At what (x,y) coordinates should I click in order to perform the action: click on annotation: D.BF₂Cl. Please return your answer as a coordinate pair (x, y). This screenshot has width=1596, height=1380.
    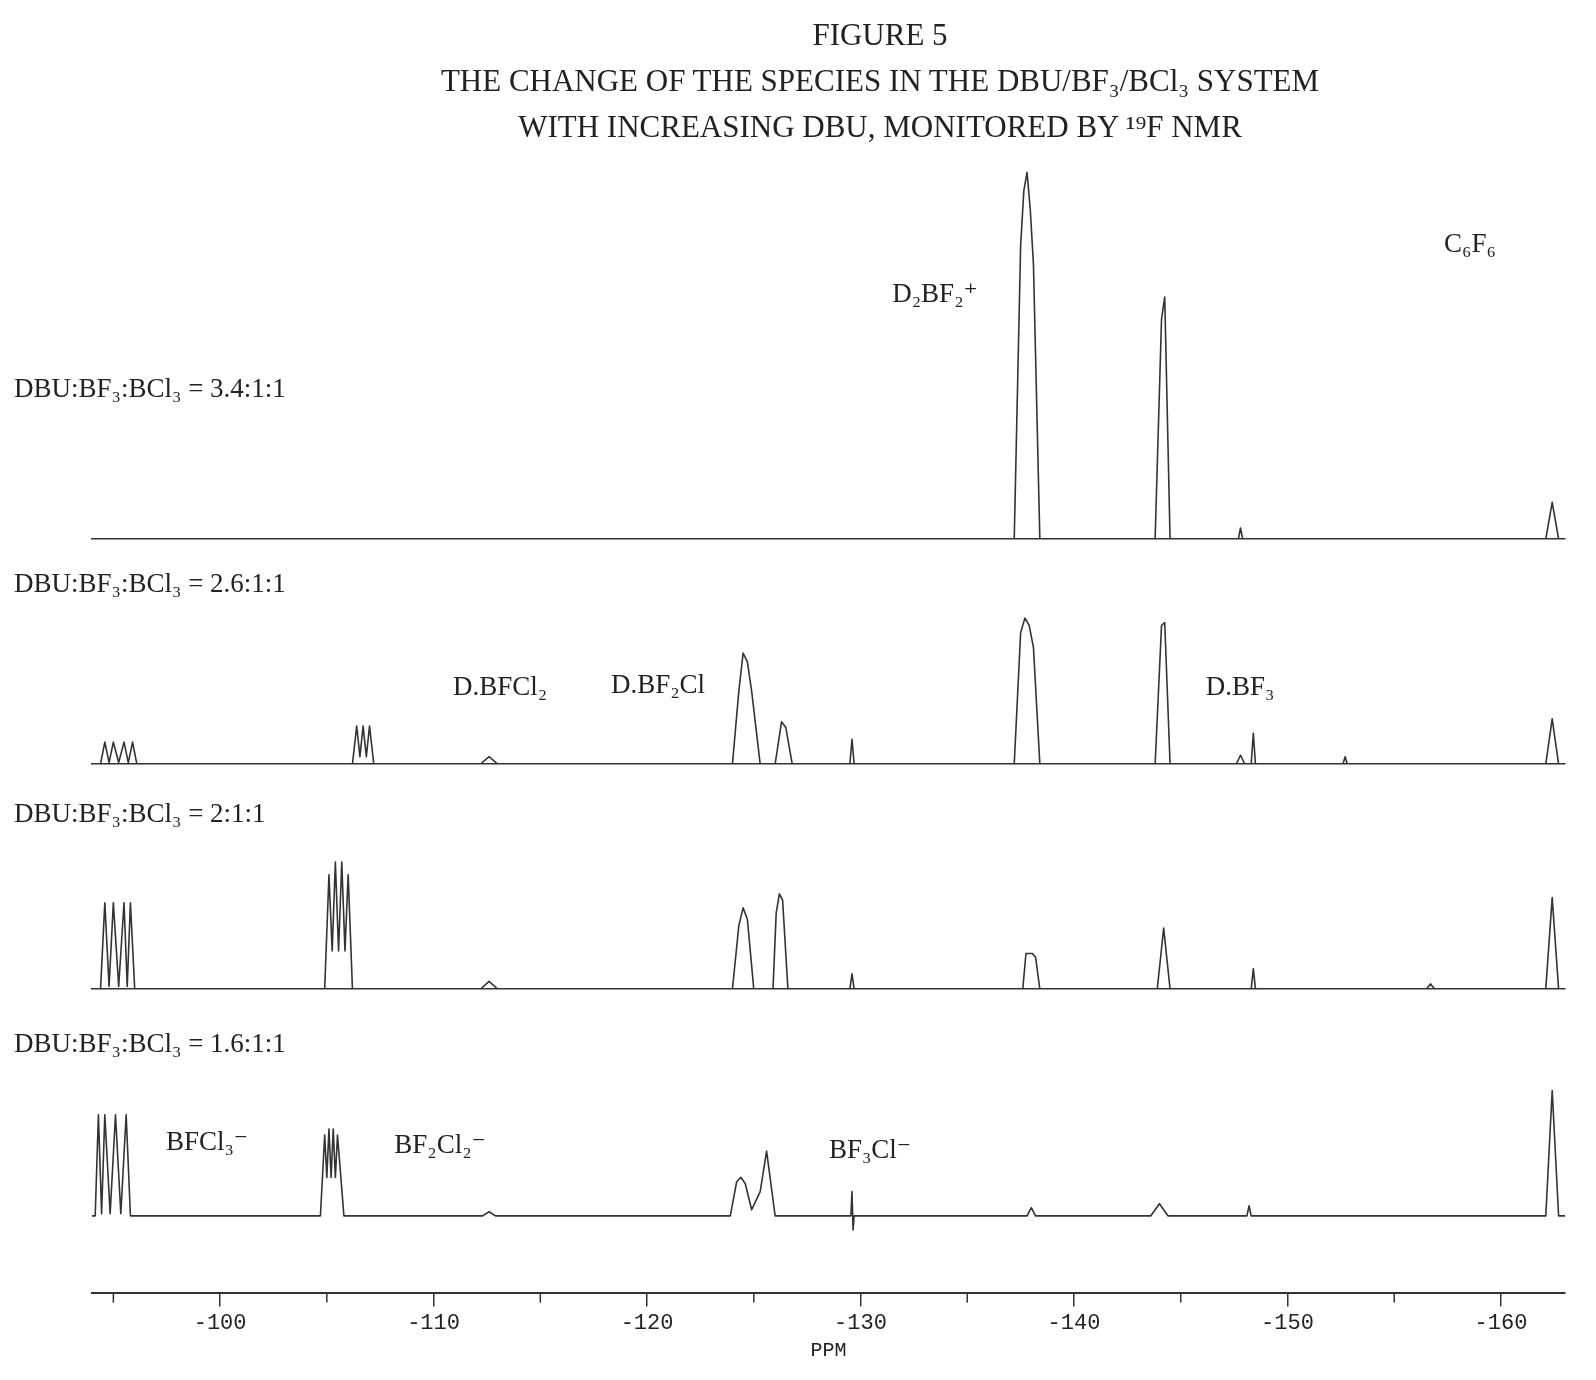
    Looking at the image, I should click on (658, 684).